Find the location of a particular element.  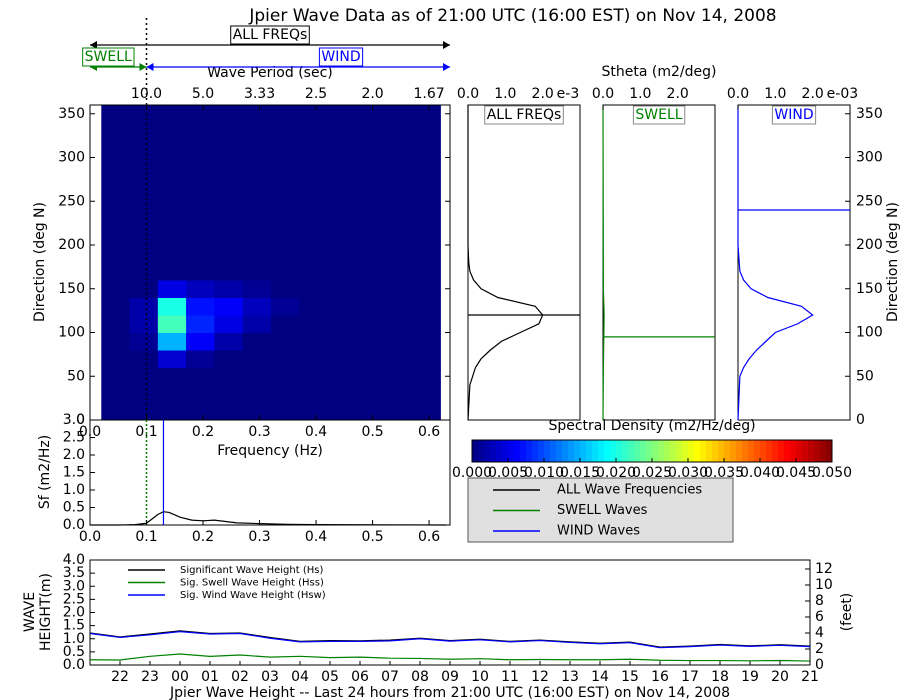

y-tick-label: 100 is located at coordinates (869, 333).